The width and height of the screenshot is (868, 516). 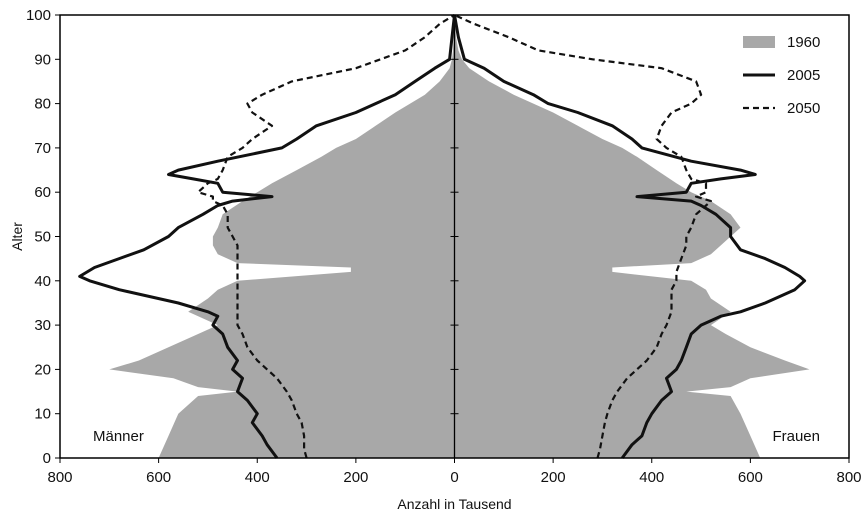 I want to click on x-axis-title: Anzahl in Tausend, so click(x=454, y=504).